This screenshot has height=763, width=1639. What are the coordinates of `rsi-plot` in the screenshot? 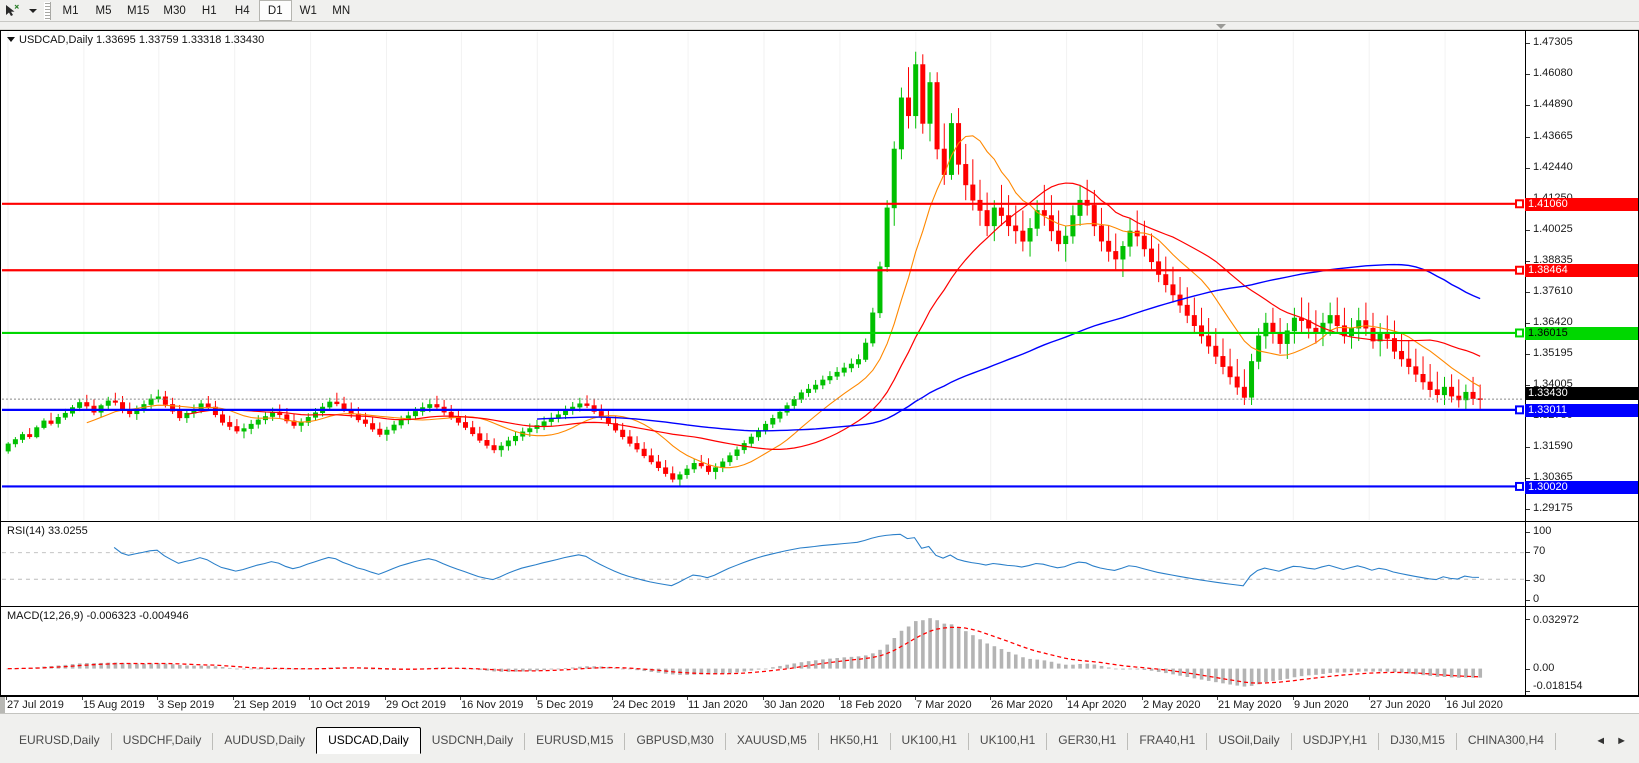 It's located at (763, 564).